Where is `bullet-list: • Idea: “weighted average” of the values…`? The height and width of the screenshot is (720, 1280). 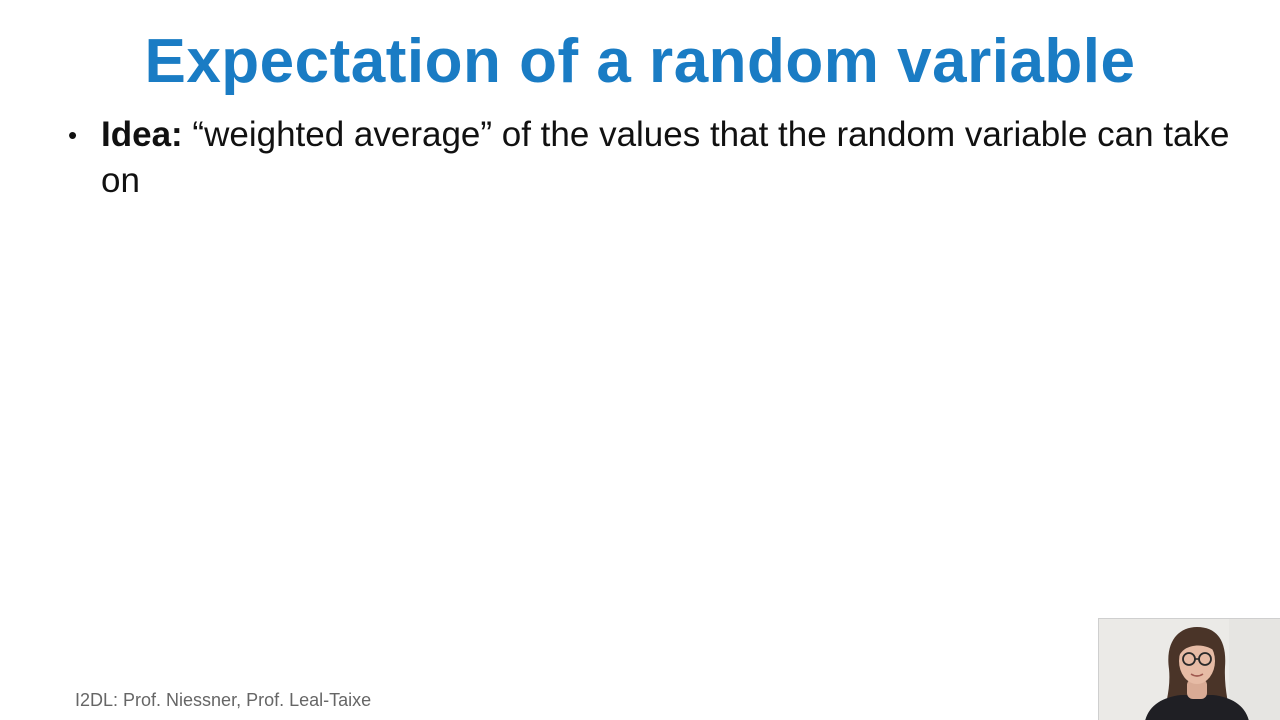 bullet-list: • Idea: “weighted average” of the values… is located at coordinates (658, 158).